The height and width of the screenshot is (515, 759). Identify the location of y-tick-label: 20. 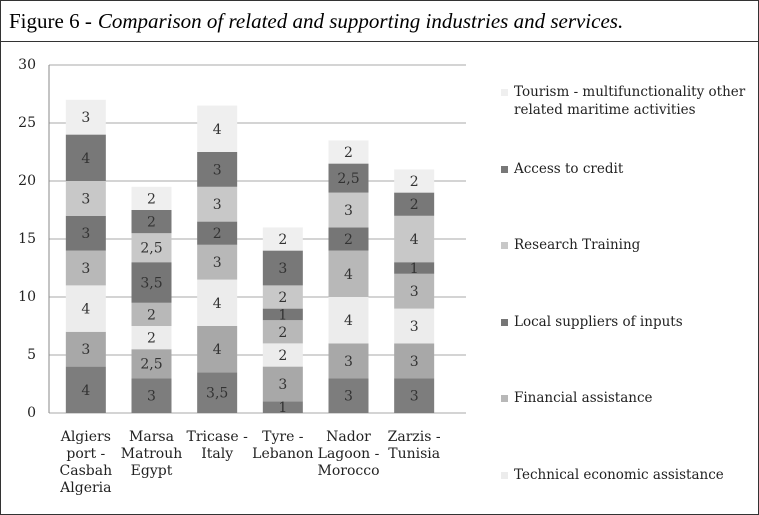
(27, 181).